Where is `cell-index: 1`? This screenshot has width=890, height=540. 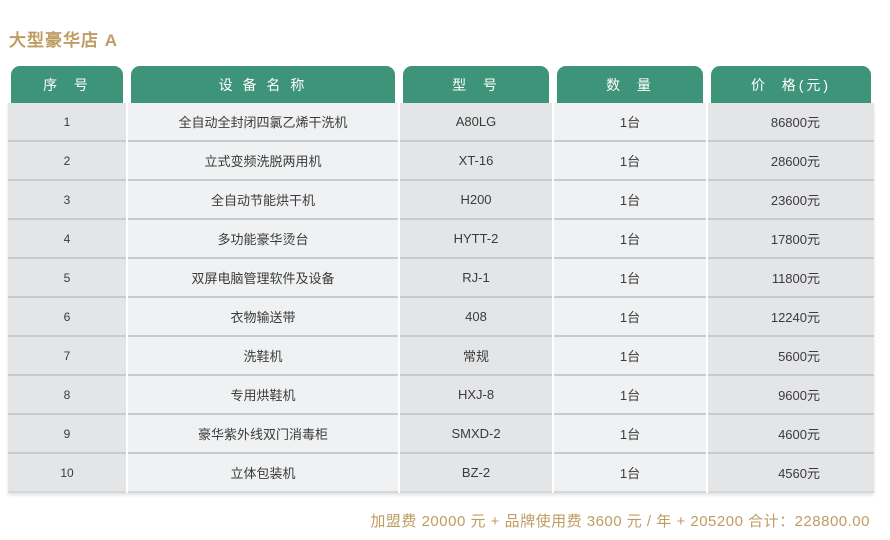
cell-index: 1 is located at coordinates (67, 122).